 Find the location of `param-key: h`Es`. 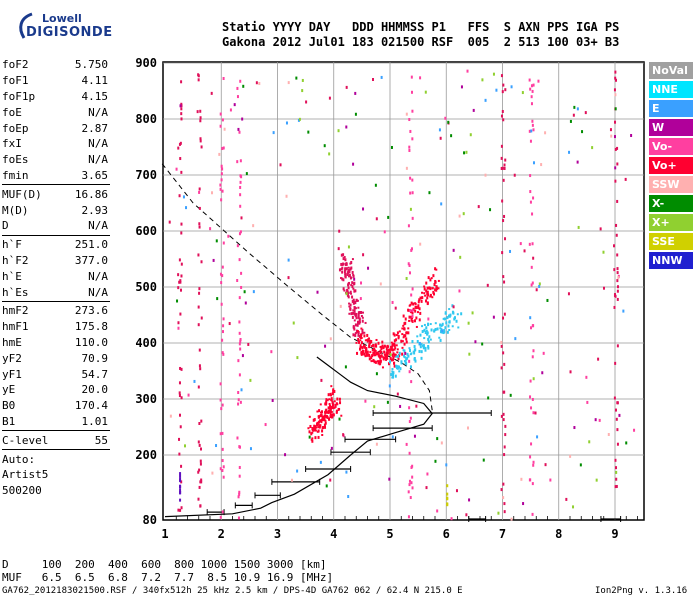

param-key: h`Es is located at coordinates (15, 292).